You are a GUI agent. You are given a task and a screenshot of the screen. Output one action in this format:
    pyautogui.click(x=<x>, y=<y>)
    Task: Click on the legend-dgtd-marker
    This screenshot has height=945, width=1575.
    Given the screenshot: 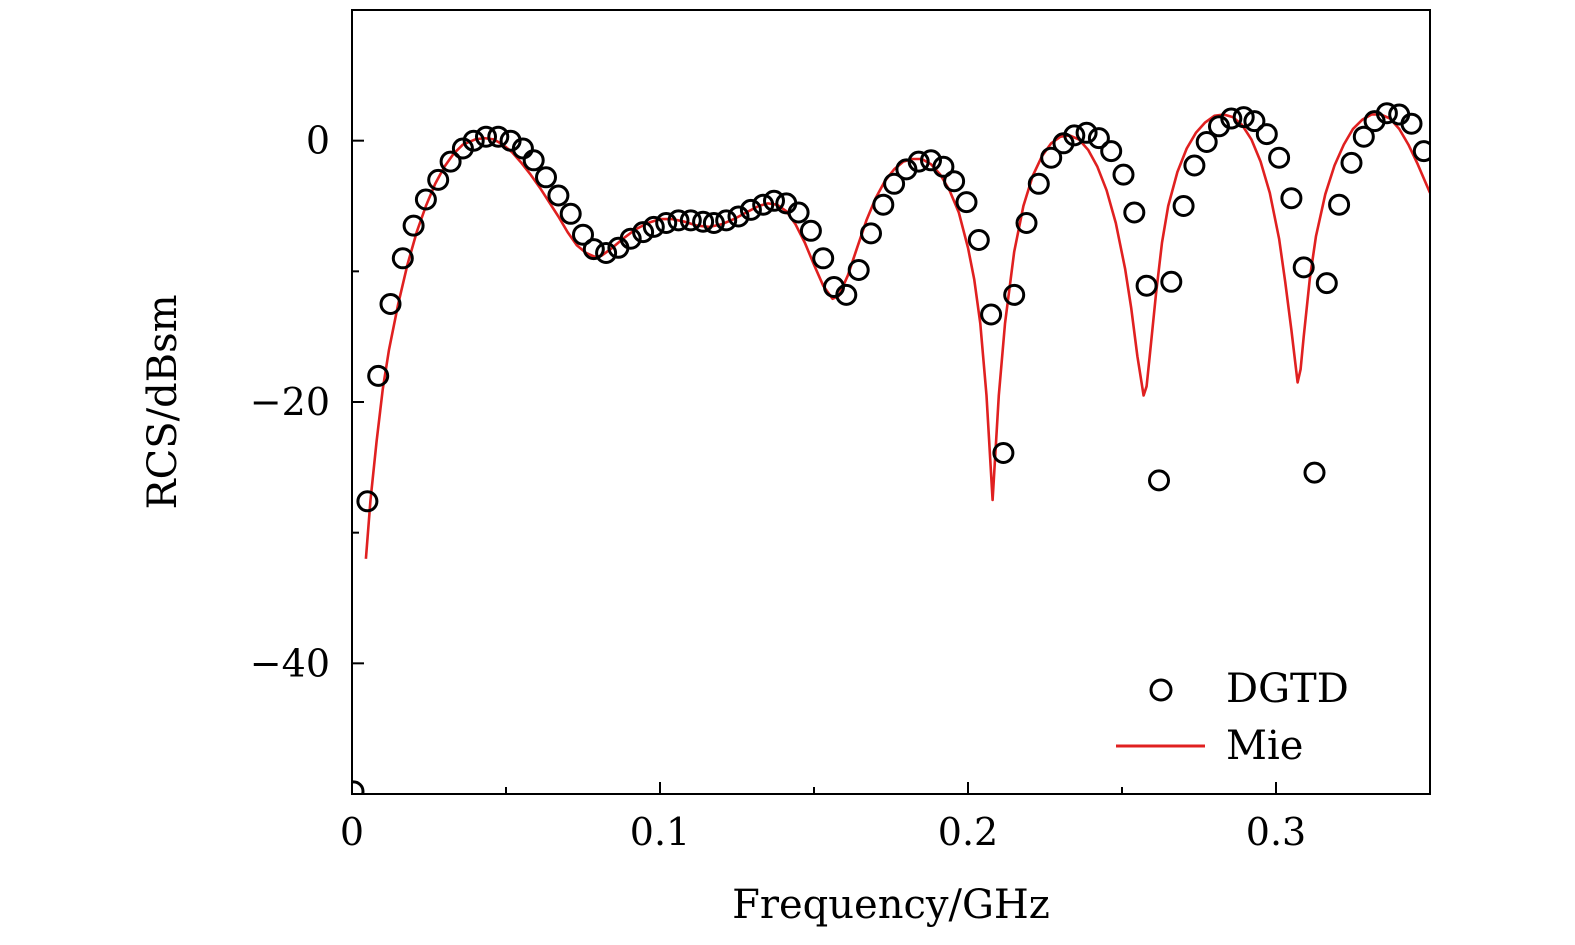 What is the action you would take?
    pyautogui.click(x=1161, y=690)
    